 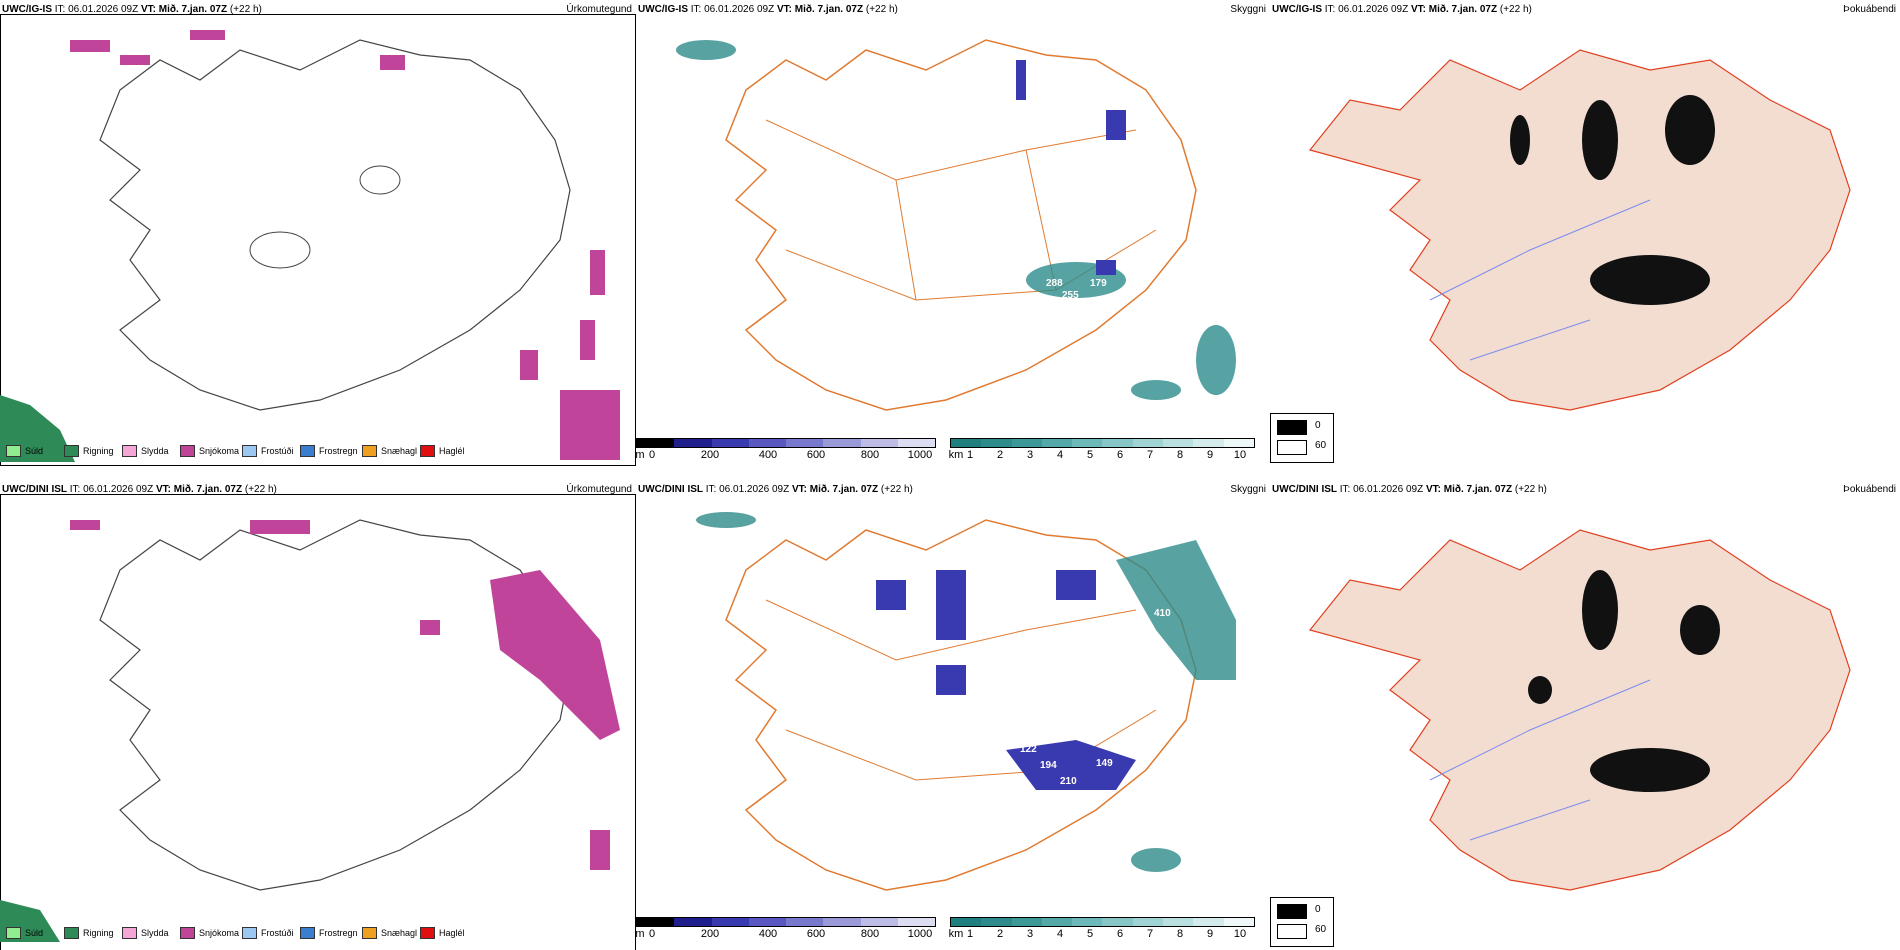 What do you see at coordinates (1071, 167) in the screenshot?
I see `ceiling-patches` at bounding box center [1071, 167].